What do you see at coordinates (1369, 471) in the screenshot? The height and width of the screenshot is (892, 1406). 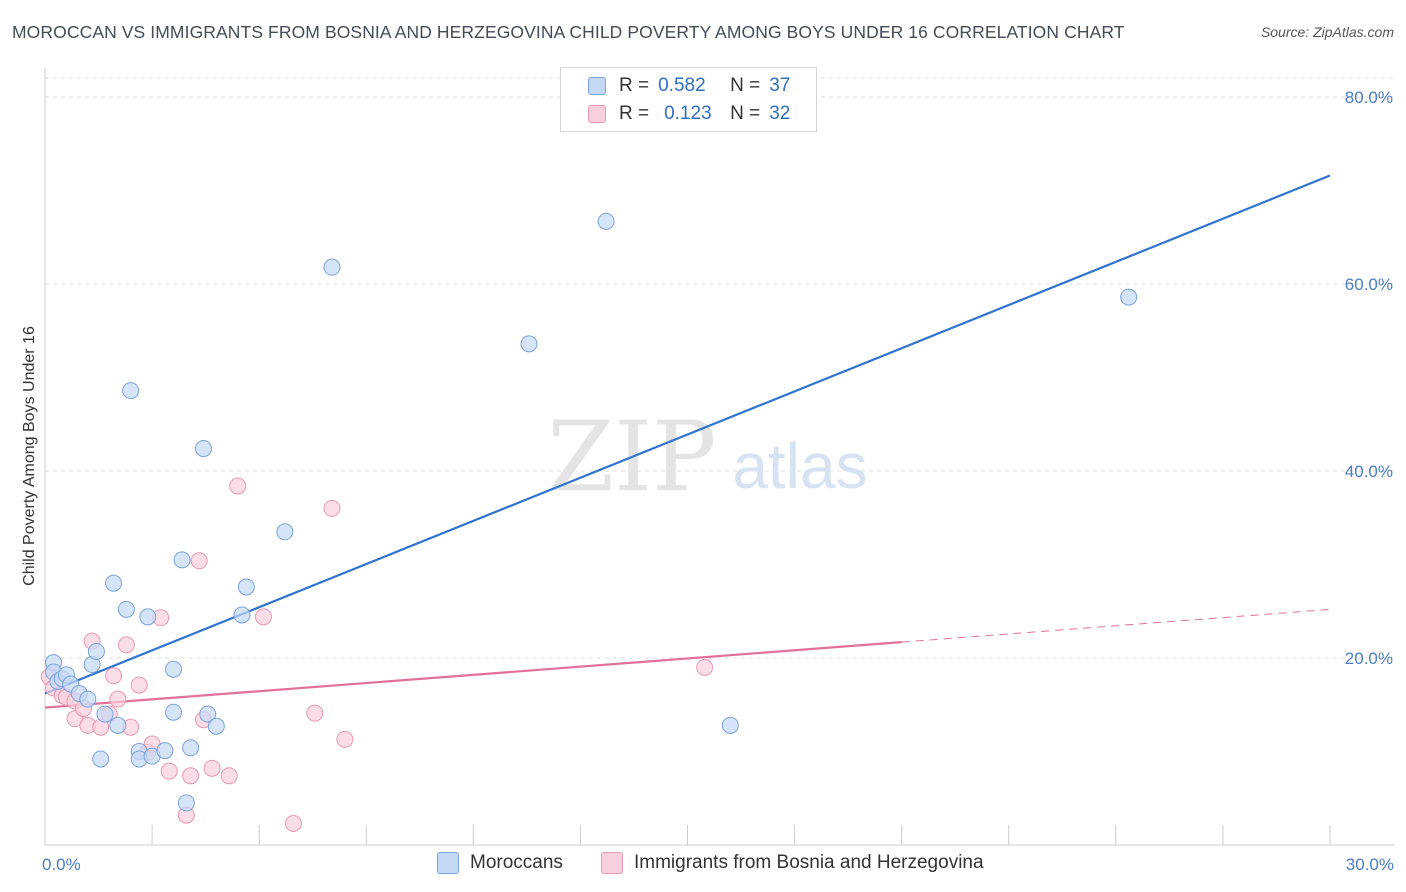 I see `y-tick-label: 40.0%` at bounding box center [1369, 471].